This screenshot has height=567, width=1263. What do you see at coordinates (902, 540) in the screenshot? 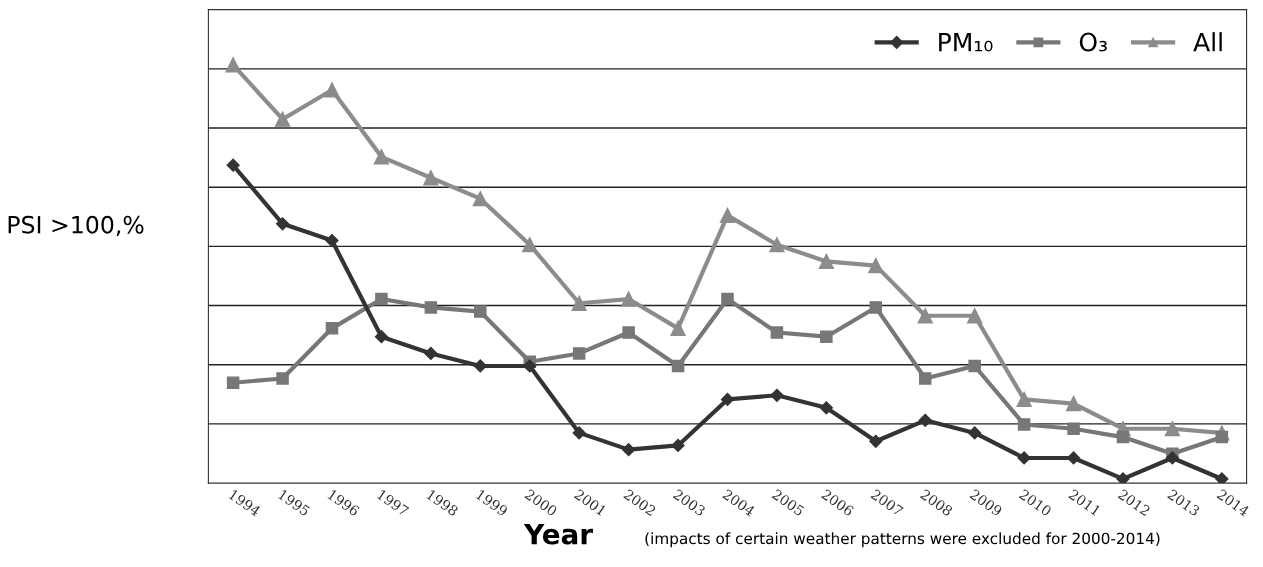
I see `text: (impacts of certain weather patterns were excluded for 2000-2014)` at bounding box center [902, 540].